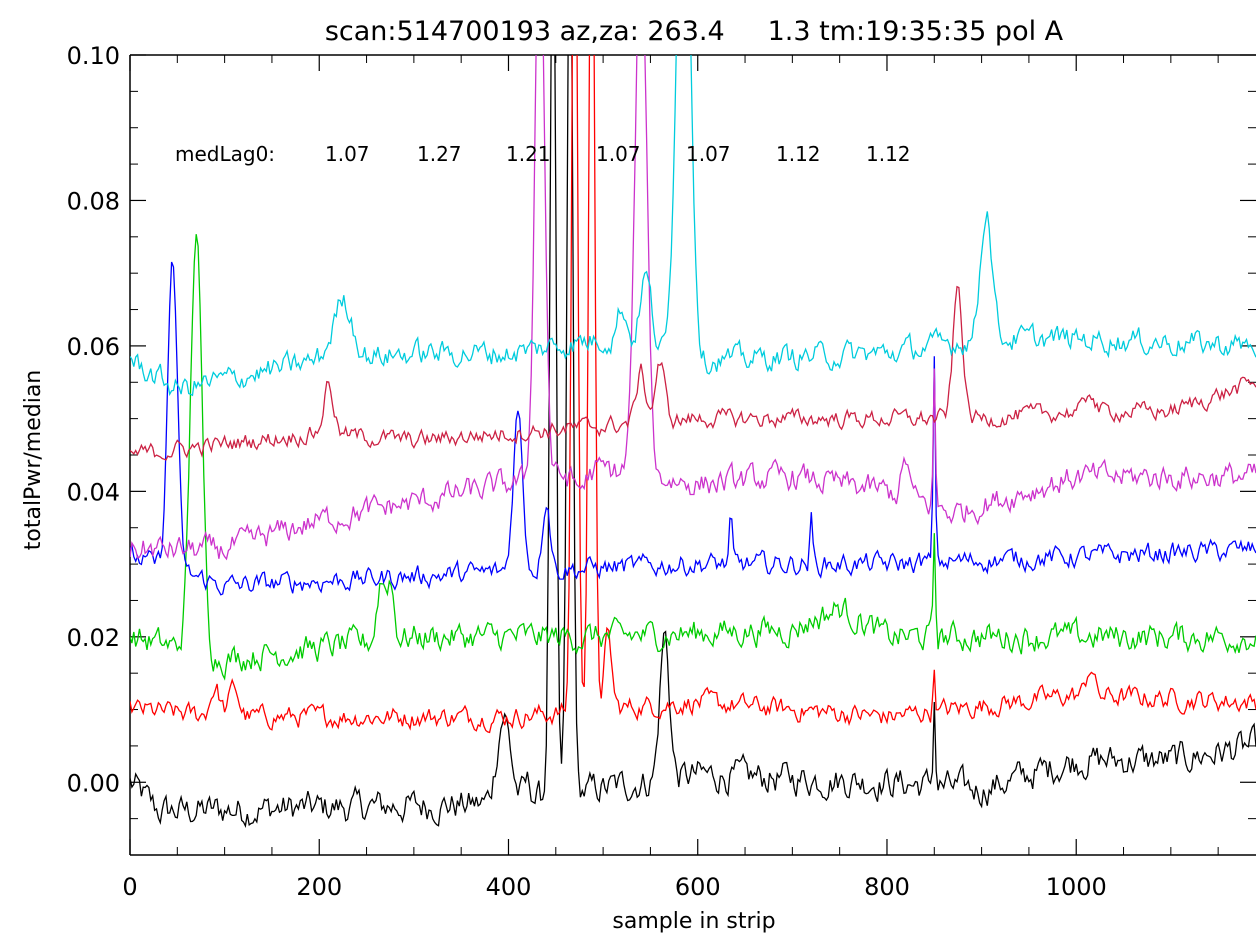 This screenshot has height=937, width=1256. I want to click on x-tick-label: 400, so click(509, 887).